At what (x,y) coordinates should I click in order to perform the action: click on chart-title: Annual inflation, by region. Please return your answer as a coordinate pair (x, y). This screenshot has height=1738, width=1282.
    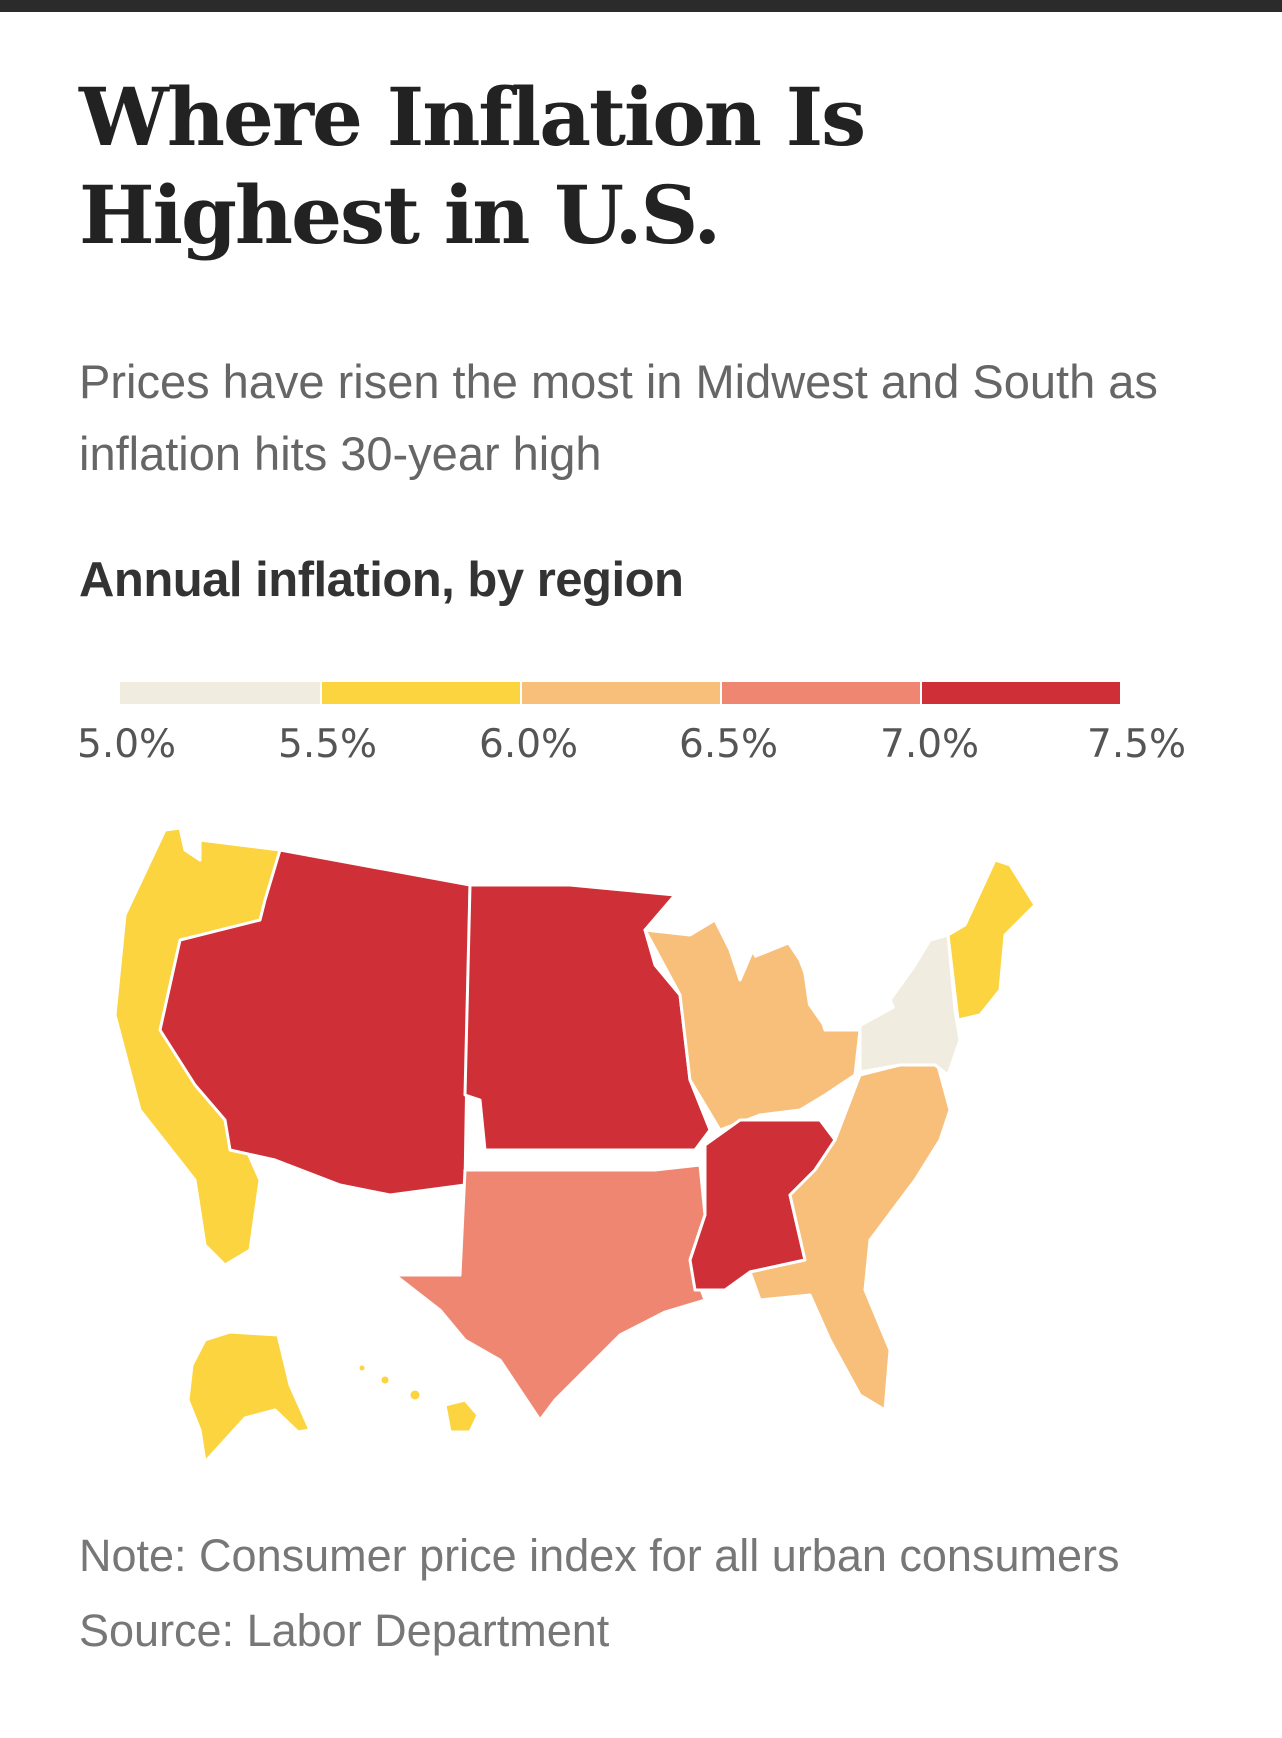
    Looking at the image, I should click on (381, 580).